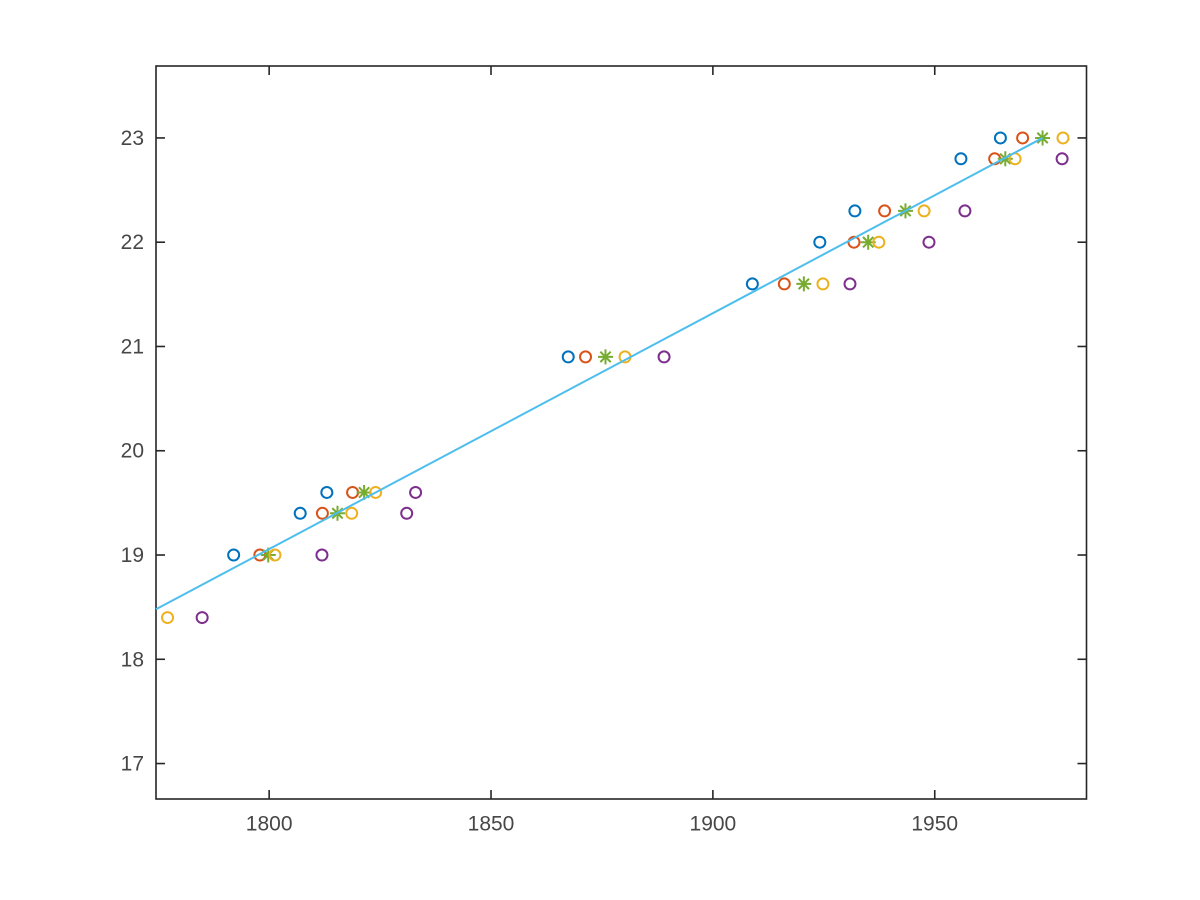 This screenshot has width=1200, height=900. What do you see at coordinates (132, 555) in the screenshot?
I see `y-tick-label: 19` at bounding box center [132, 555].